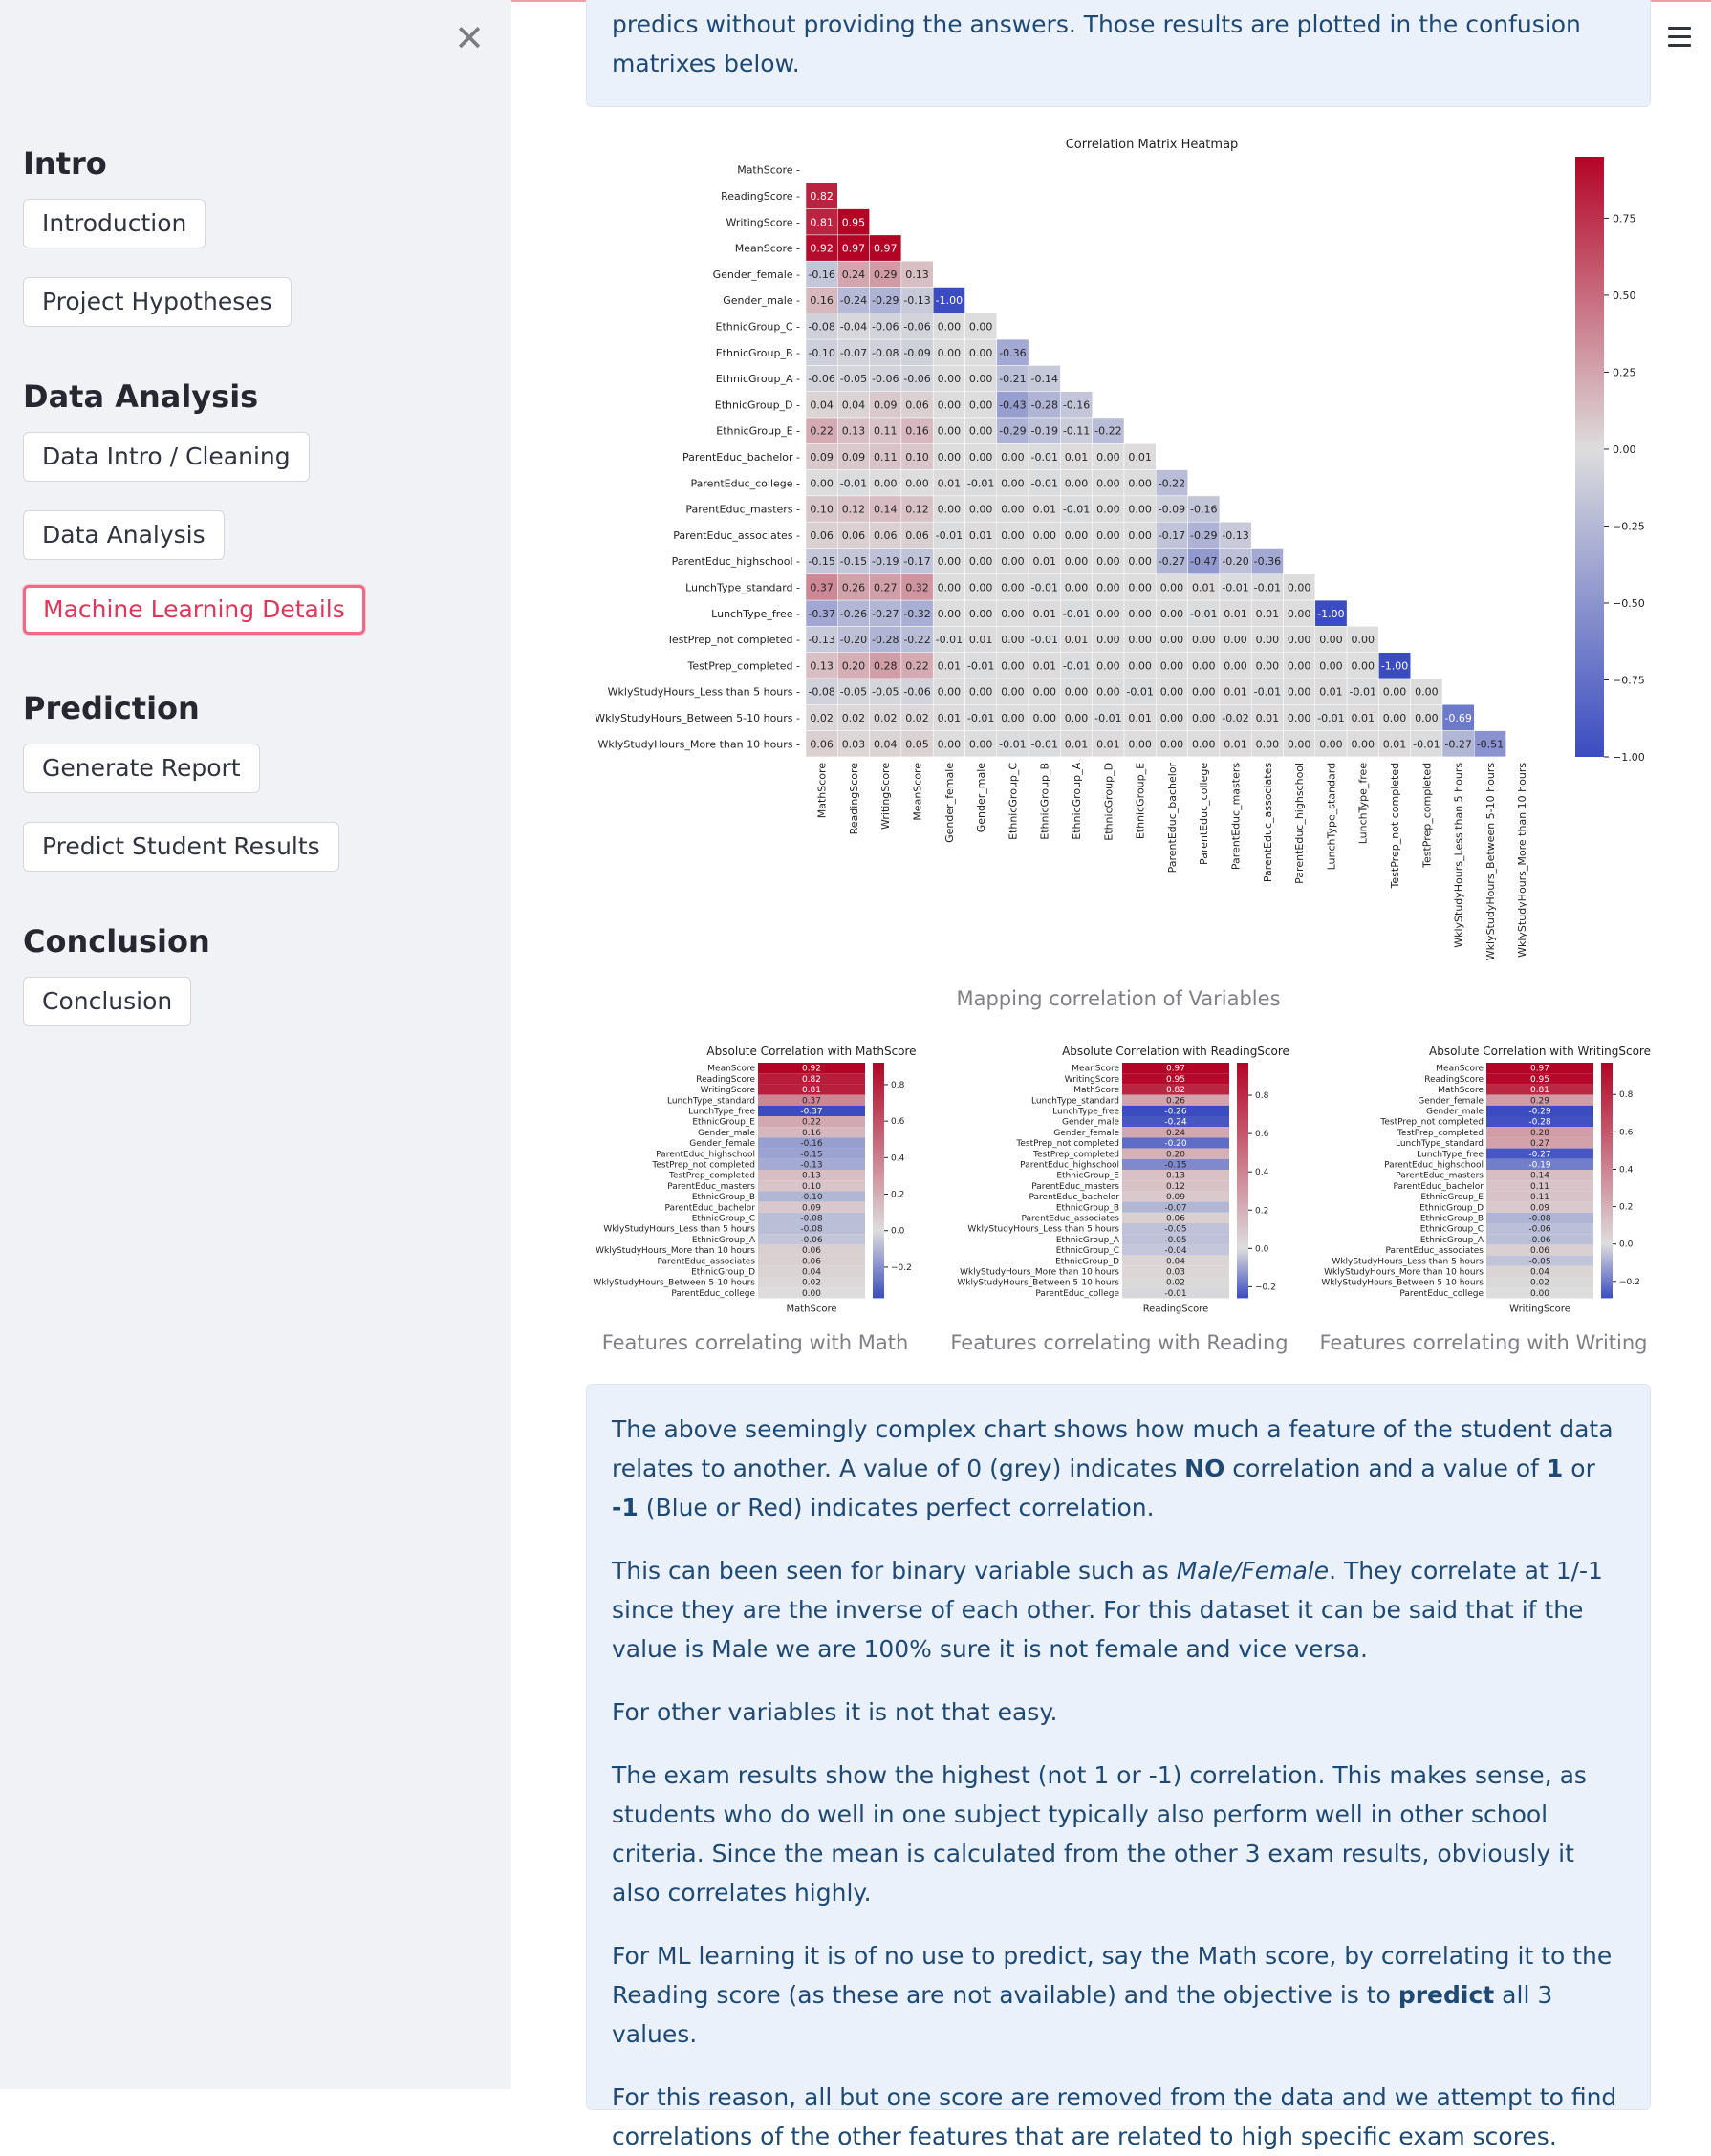 This screenshot has height=2156, width=1711. Describe the element at coordinates (157, 302) in the screenshot. I see `project-hypotheses-button: Project Hypotheses` at that location.